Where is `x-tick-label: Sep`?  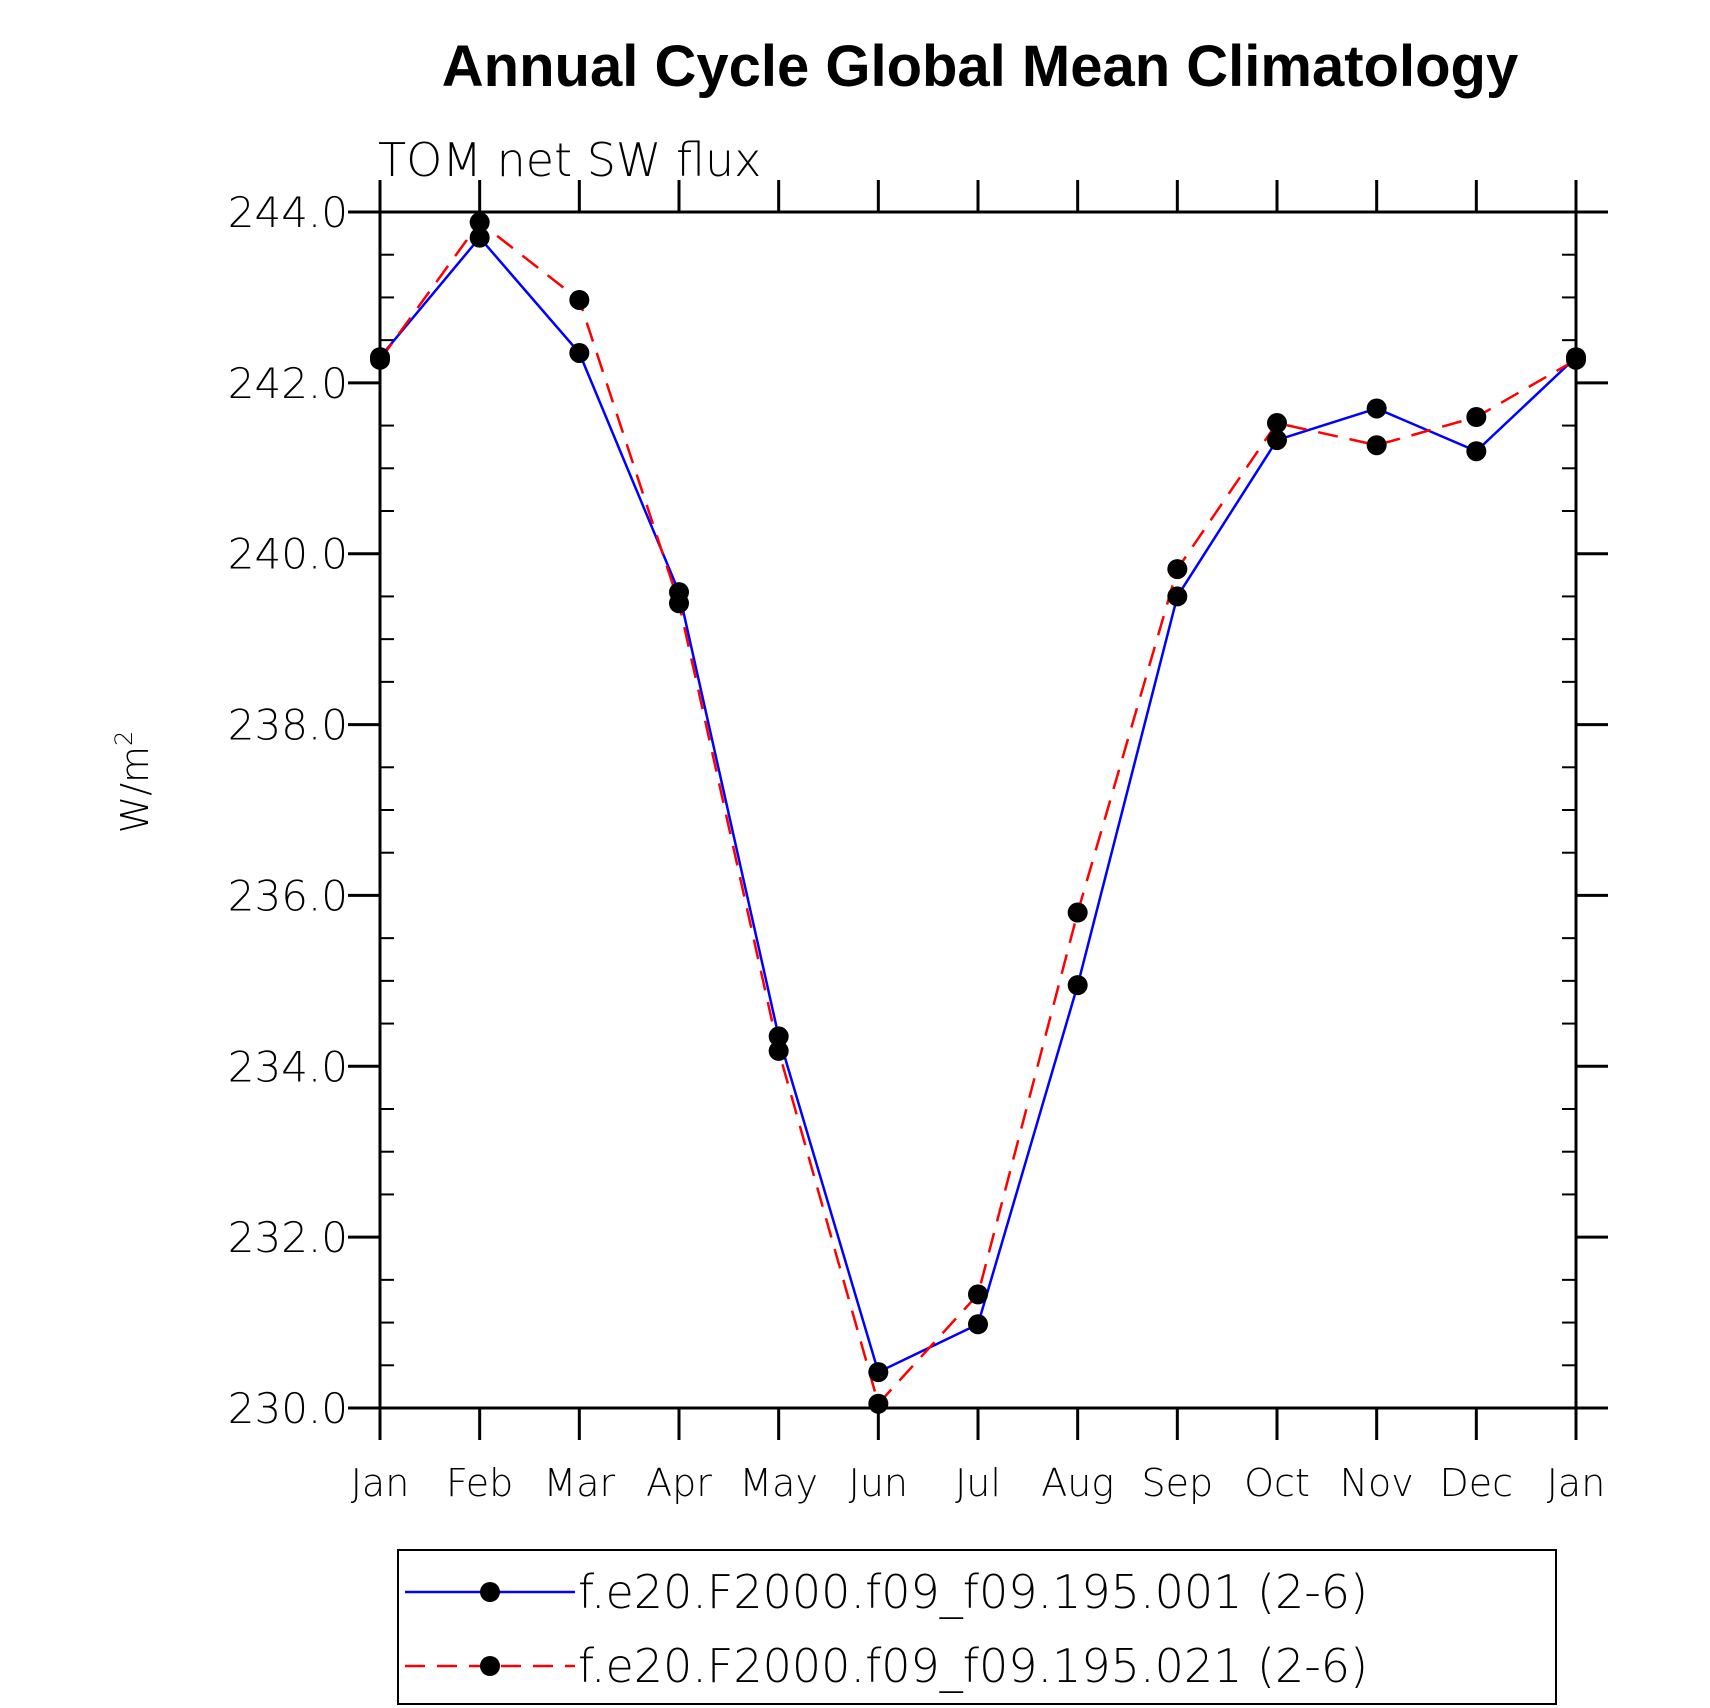 x-tick-label: Sep is located at coordinates (1178, 1483).